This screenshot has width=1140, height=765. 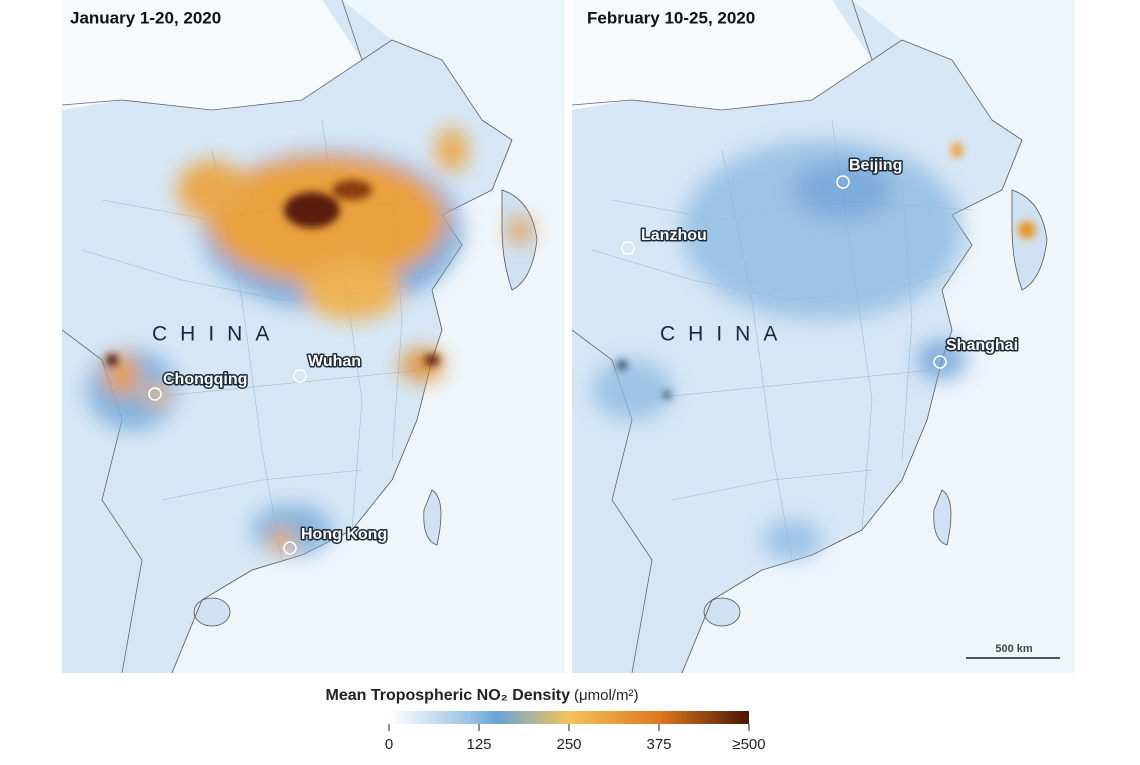 I want to click on city-label: Lanzhou, so click(x=674, y=235).